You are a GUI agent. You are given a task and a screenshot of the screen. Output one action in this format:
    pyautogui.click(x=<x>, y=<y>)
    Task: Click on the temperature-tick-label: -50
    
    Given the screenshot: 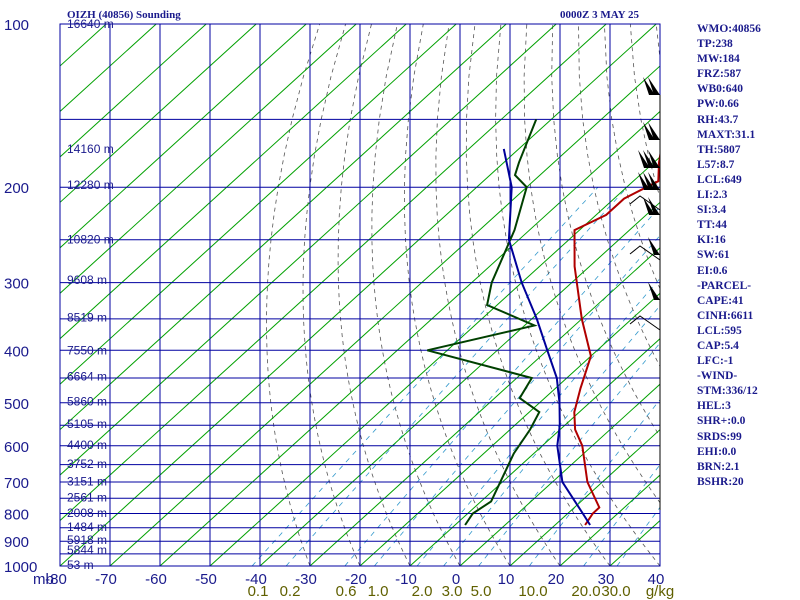 What is the action you would take?
    pyautogui.click(x=206, y=579)
    